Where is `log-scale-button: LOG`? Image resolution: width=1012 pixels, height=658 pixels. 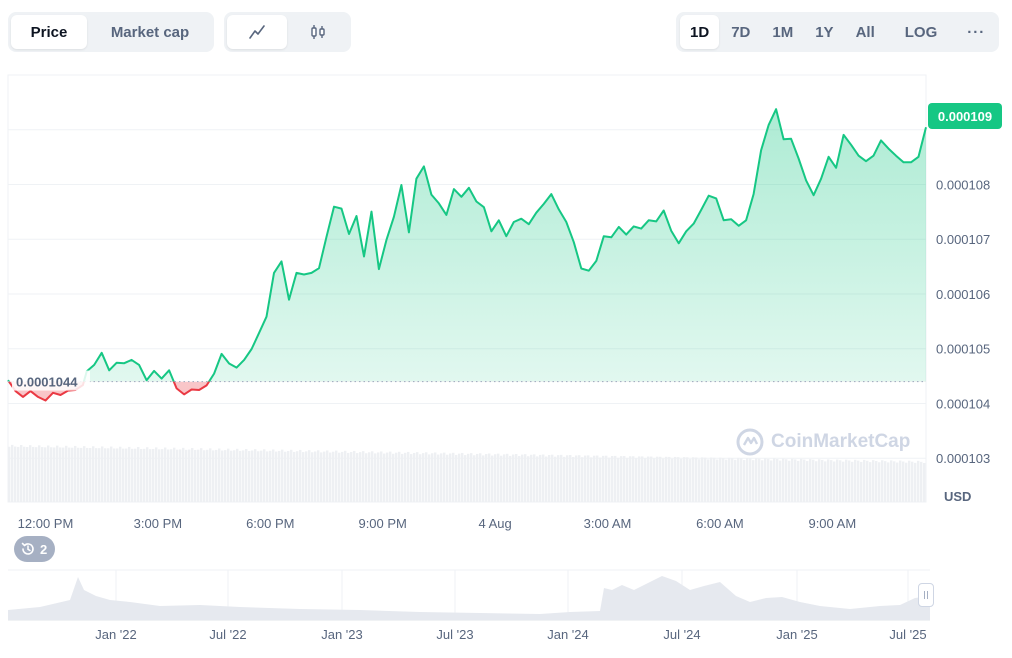
log-scale-button: LOG is located at coordinates (921, 32).